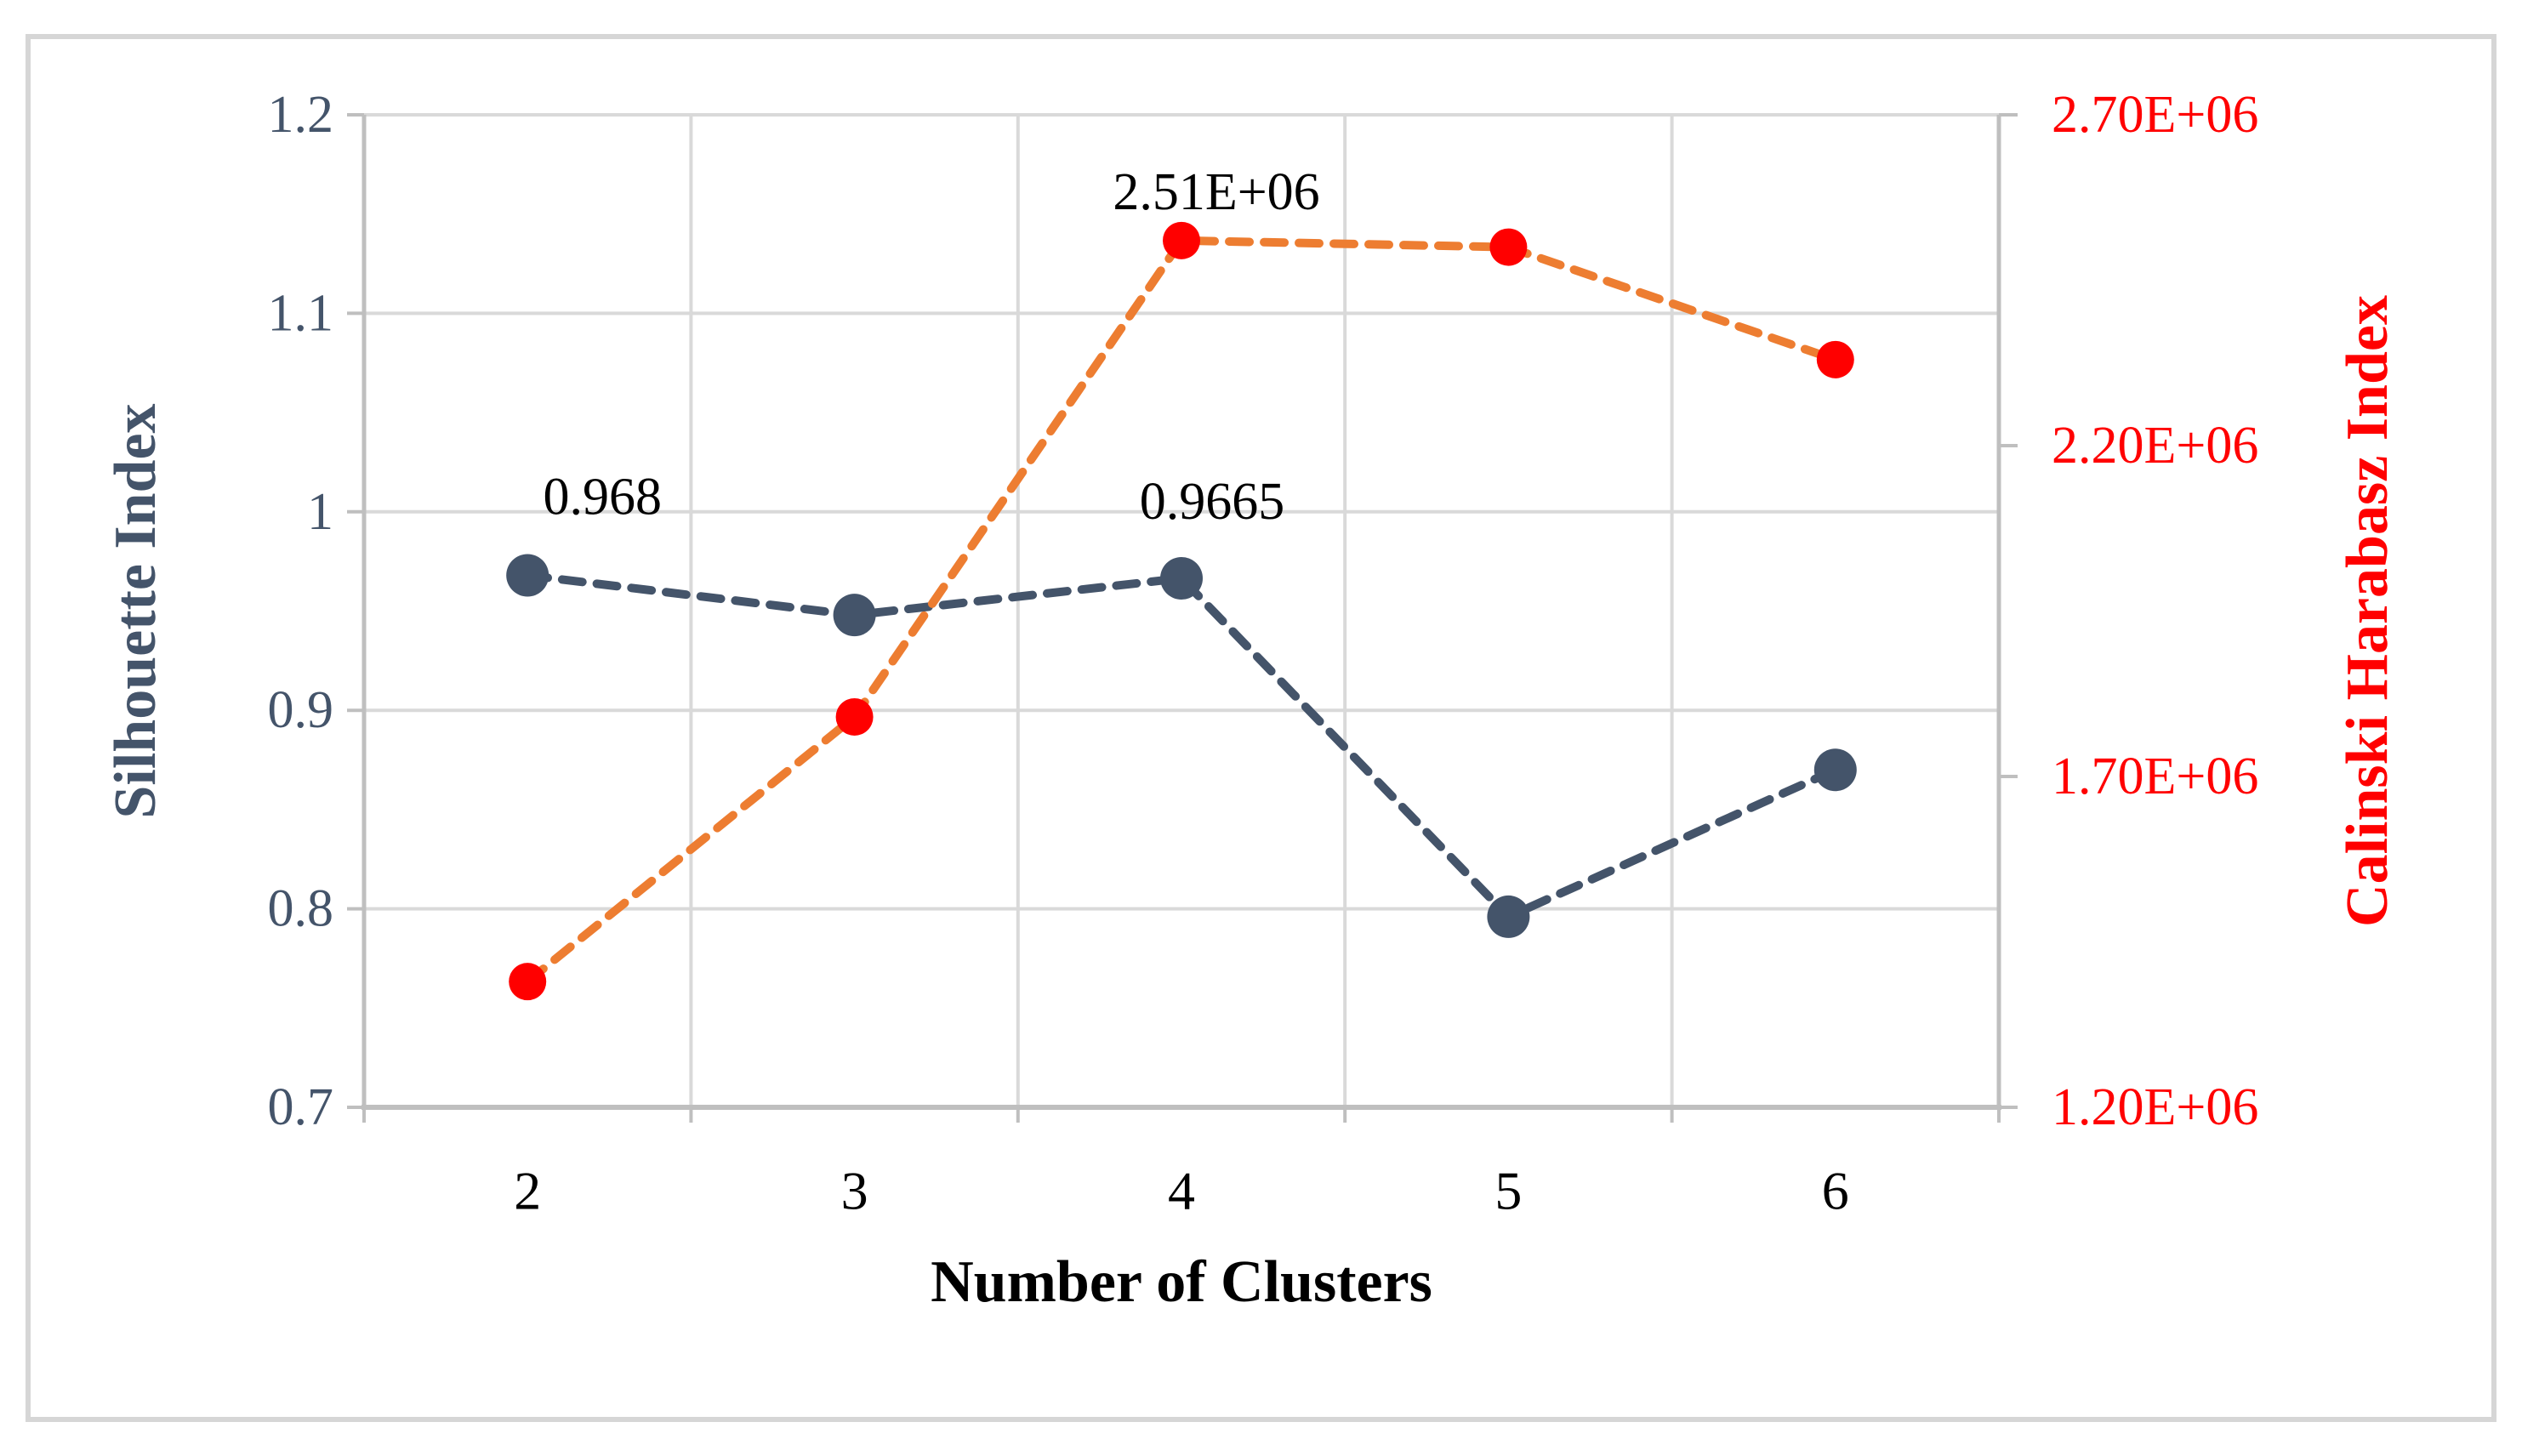 Image resolution: width=2522 pixels, height=1456 pixels. I want to click on left-axis-tick-label: 1, so click(320, 512).